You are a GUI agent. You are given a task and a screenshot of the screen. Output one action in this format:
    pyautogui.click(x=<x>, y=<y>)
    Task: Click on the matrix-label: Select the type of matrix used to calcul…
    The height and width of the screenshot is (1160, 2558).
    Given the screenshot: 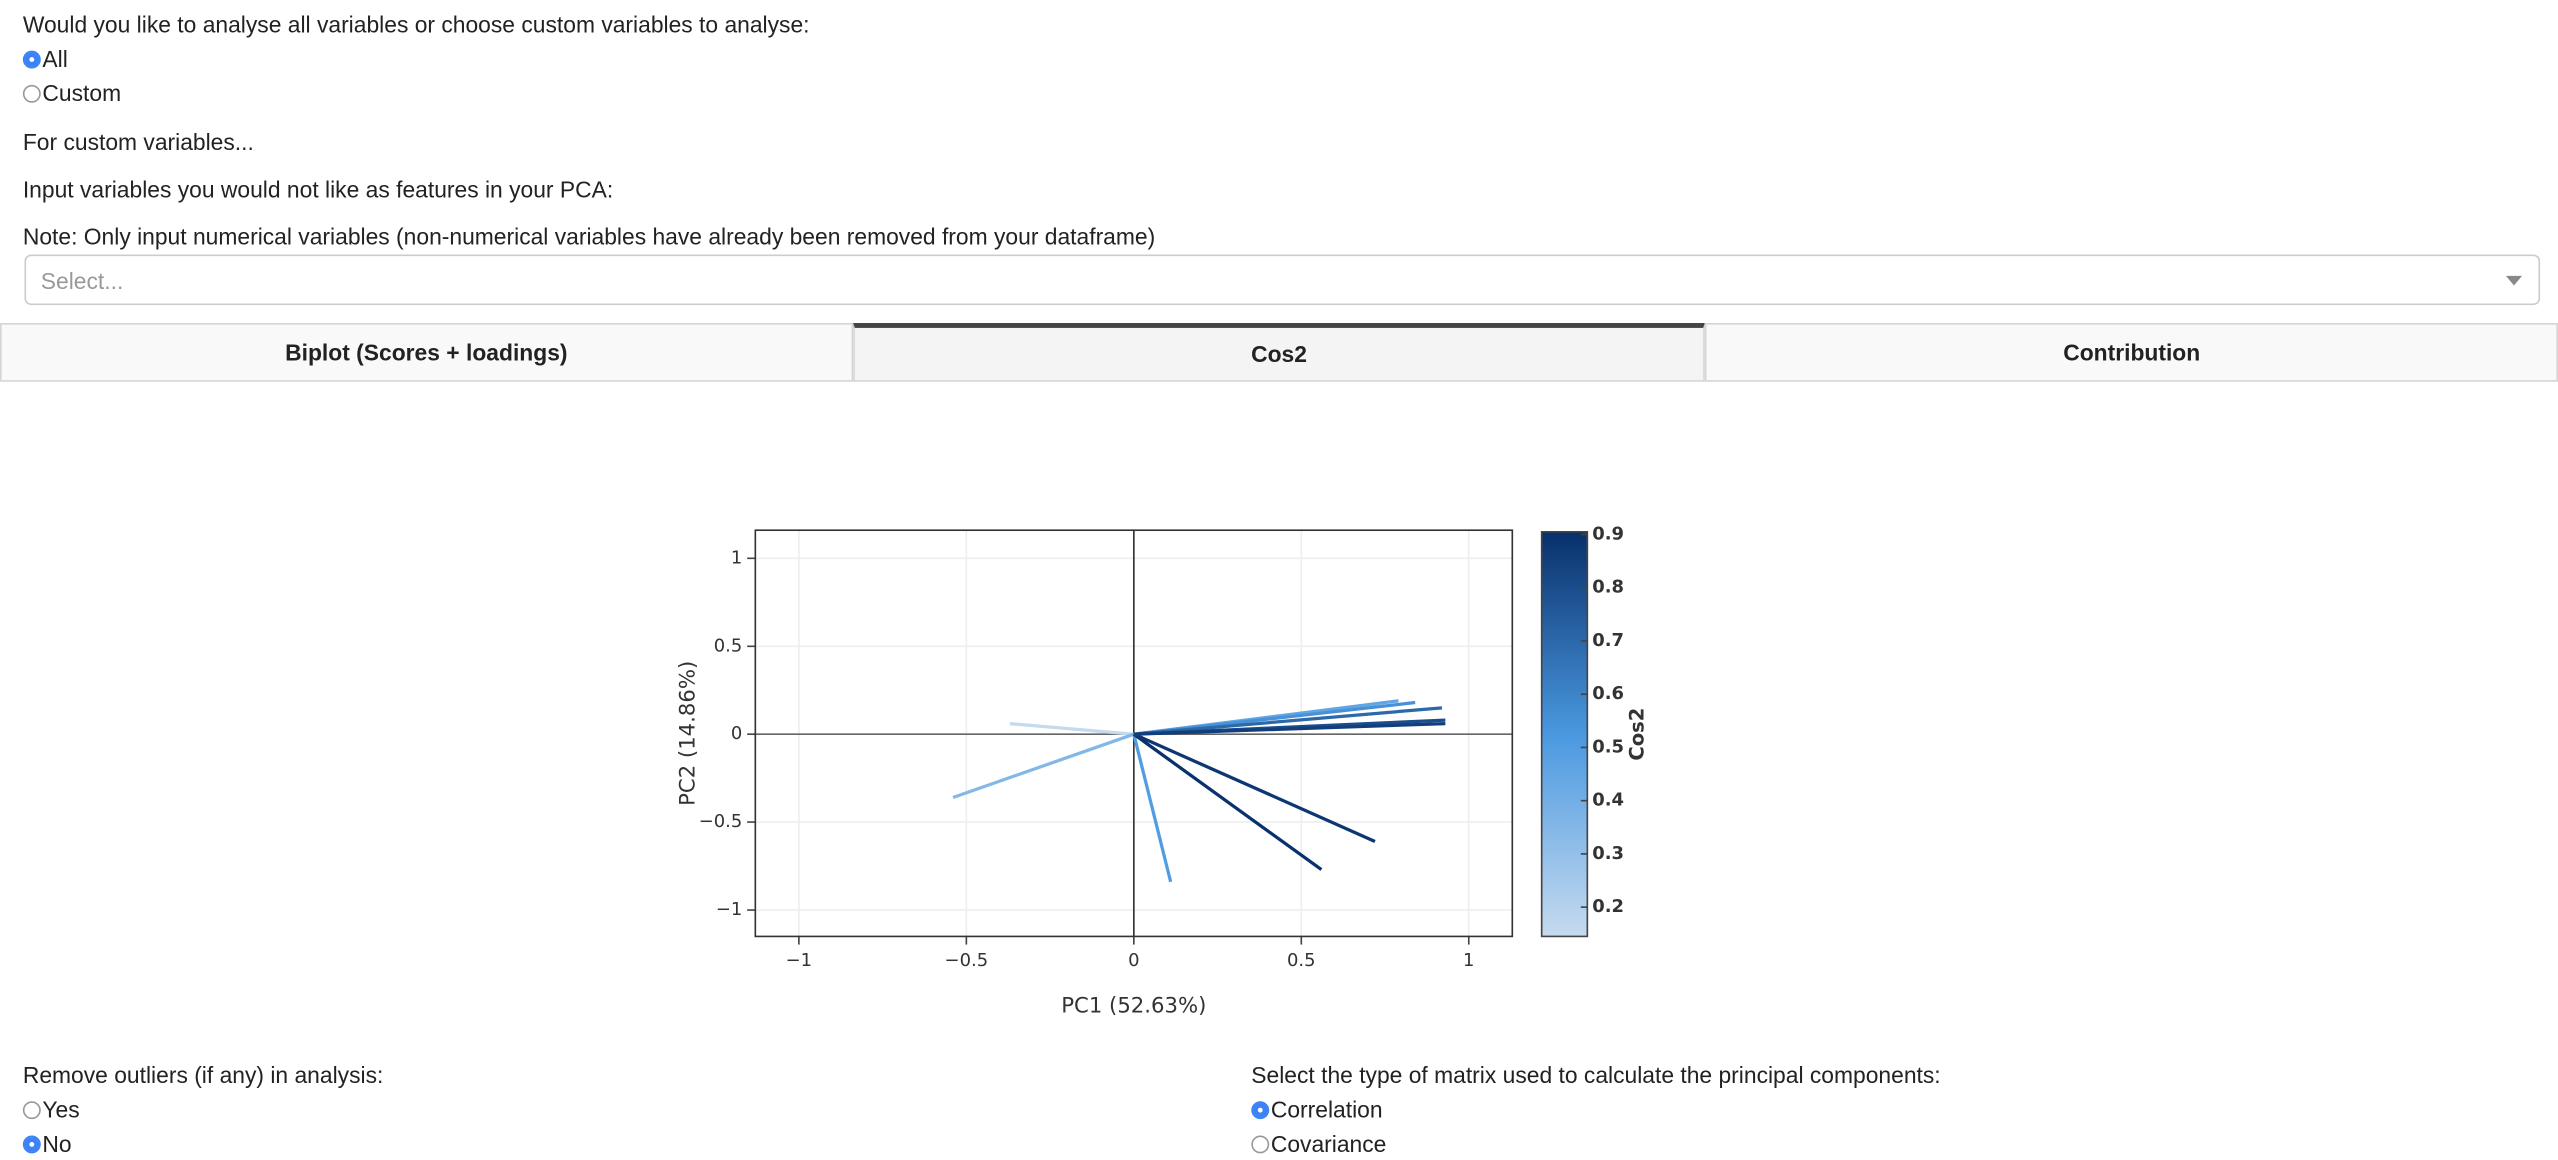 What is the action you would take?
    pyautogui.click(x=1596, y=1075)
    